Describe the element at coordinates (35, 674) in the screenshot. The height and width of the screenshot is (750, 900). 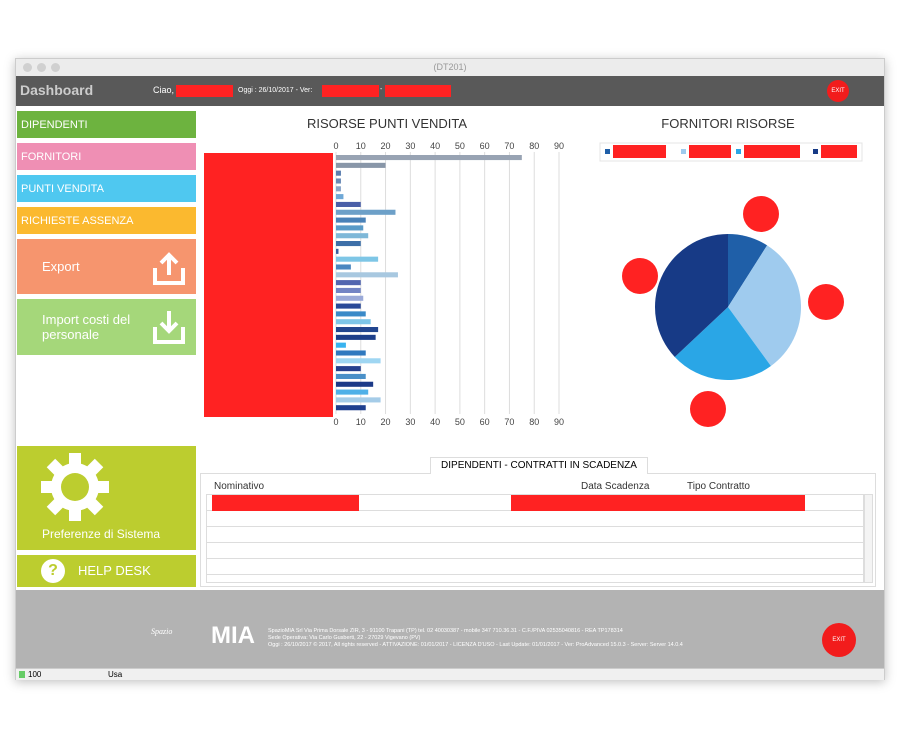
I see `zoom: 100` at that location.